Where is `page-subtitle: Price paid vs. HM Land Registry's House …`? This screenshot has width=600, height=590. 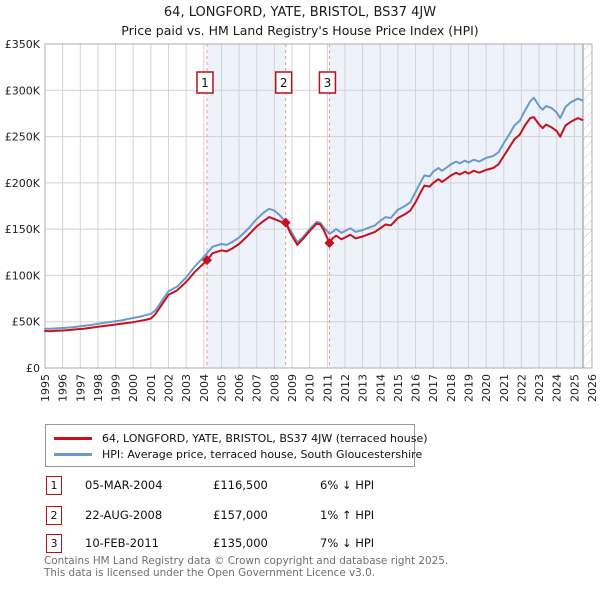 page-subtitle: Price paid vs. HM Land Registry's House … is located at coordinates (300, 30).